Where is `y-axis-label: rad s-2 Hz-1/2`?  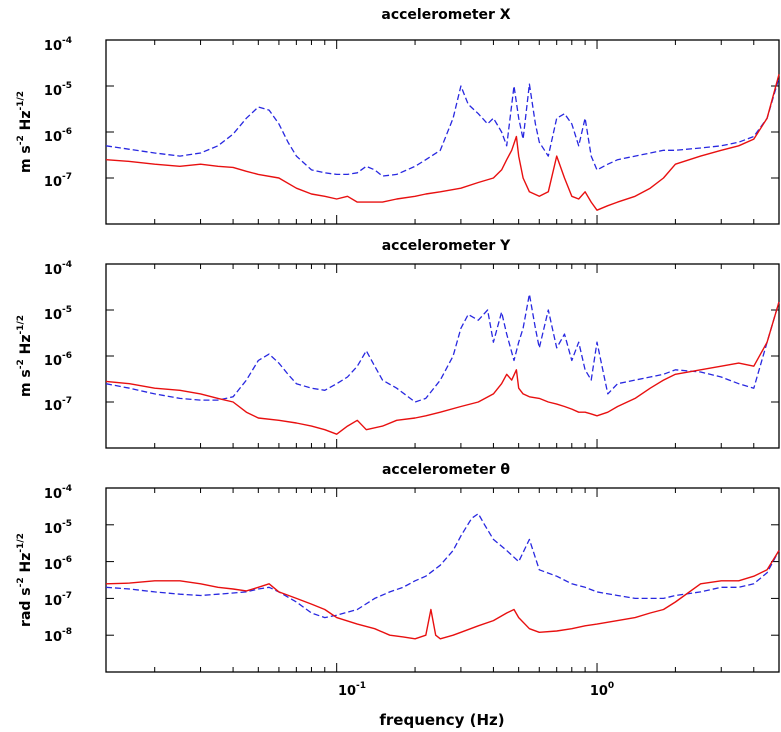
y-axis-label: rad s-2 Hz-1/2 is located at coordinates (25, 580).